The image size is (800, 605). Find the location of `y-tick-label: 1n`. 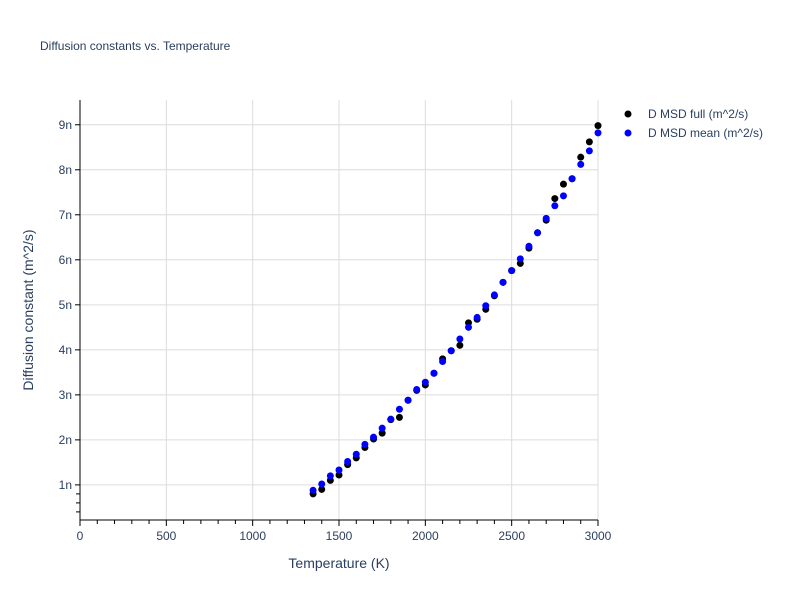

y-tick-label: 1n is located at coordinates (65, 485).